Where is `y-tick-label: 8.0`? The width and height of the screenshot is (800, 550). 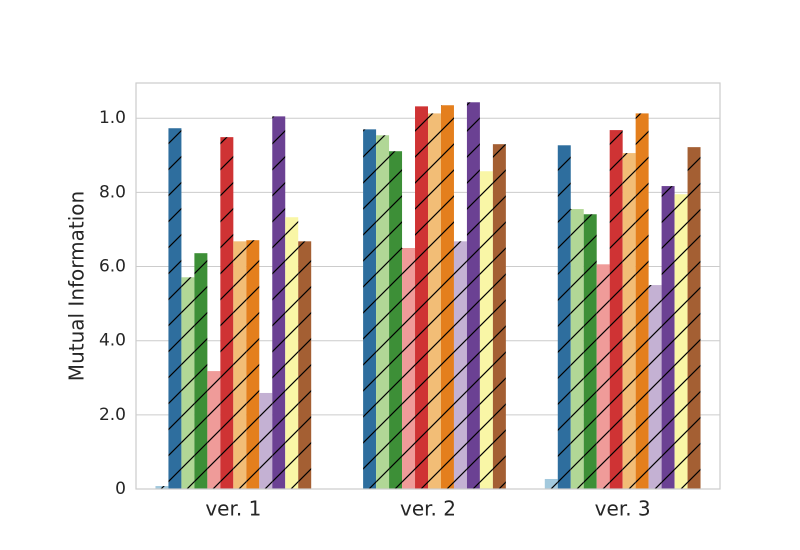 y-tick-label: 8.0 is located at coordinates (112, 192).